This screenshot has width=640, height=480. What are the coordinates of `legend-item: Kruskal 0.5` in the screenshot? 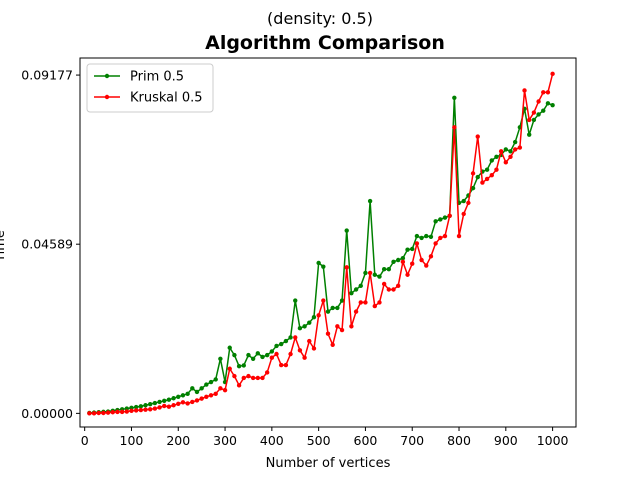 It's located at (148, 98).